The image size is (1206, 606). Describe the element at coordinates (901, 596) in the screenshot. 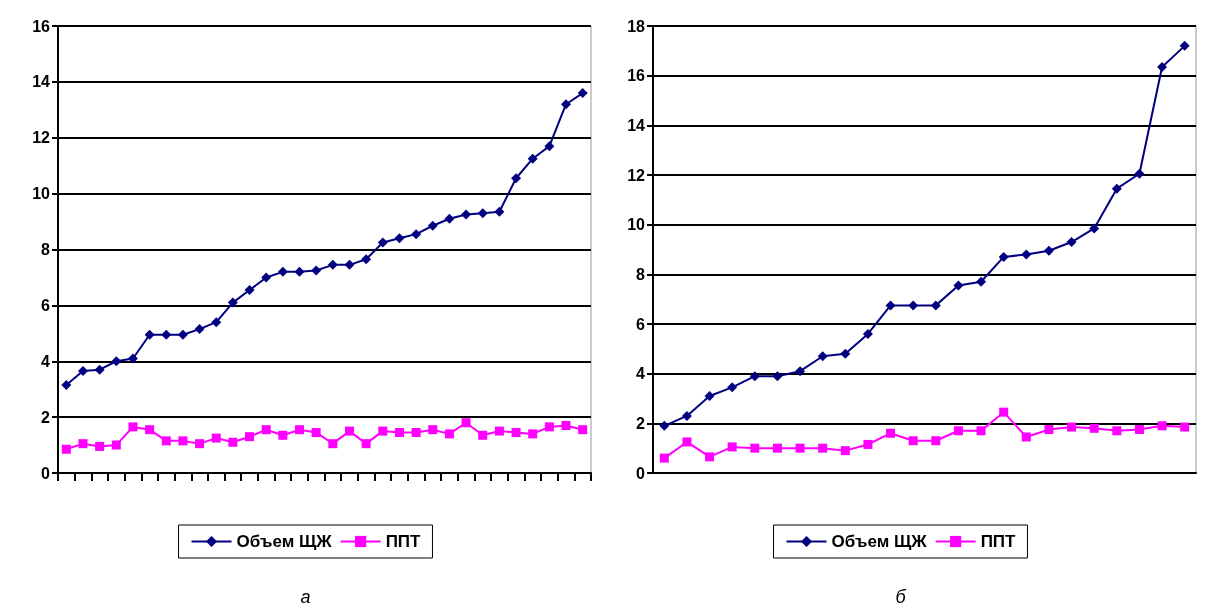

I see `text: б` at that location.